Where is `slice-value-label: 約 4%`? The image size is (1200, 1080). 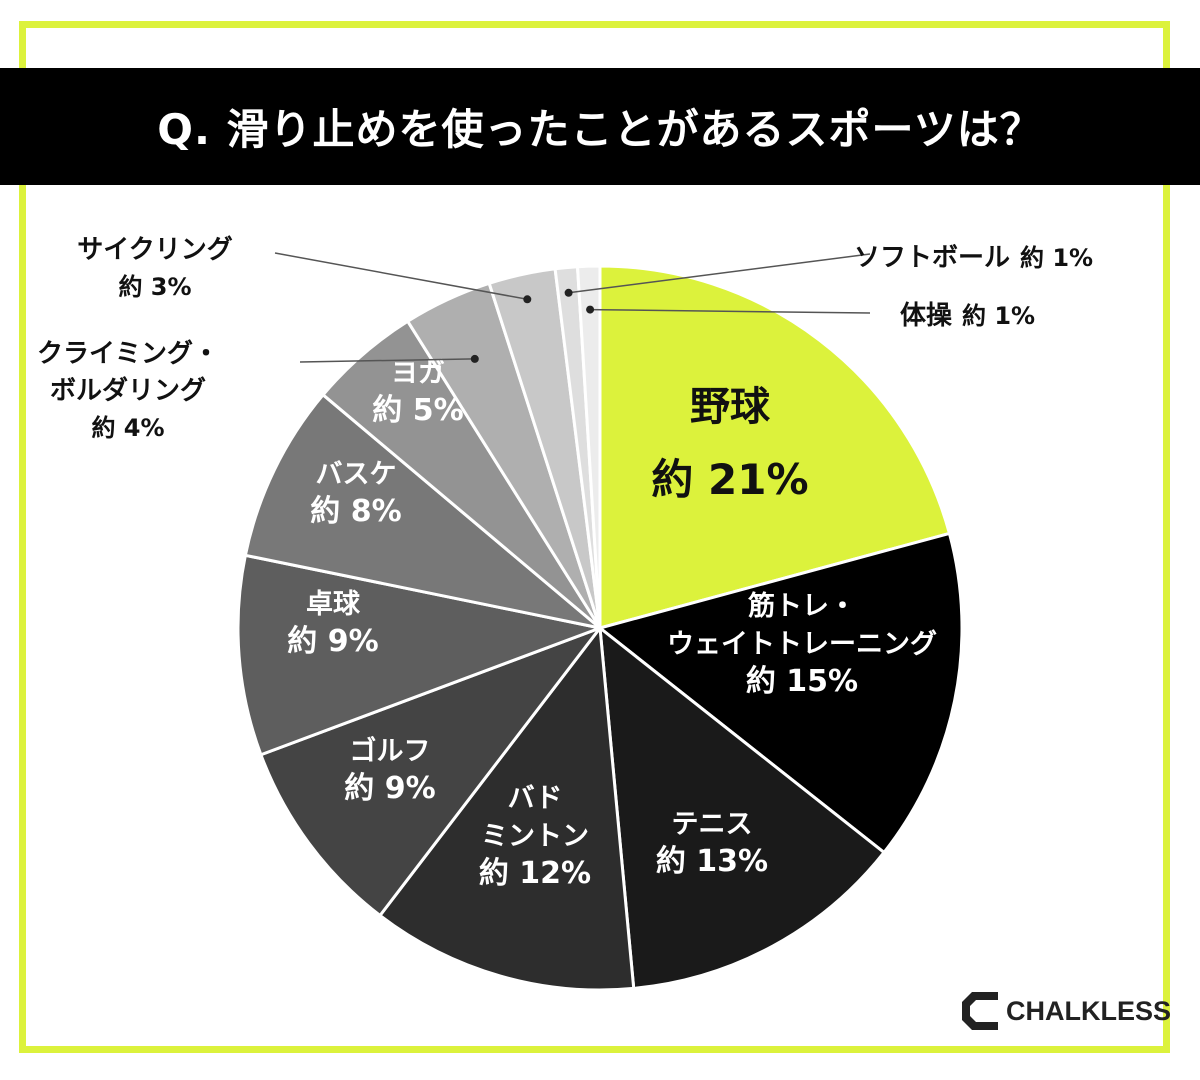 slice-value-label: 約 4% is located at coordinates (127, 428).